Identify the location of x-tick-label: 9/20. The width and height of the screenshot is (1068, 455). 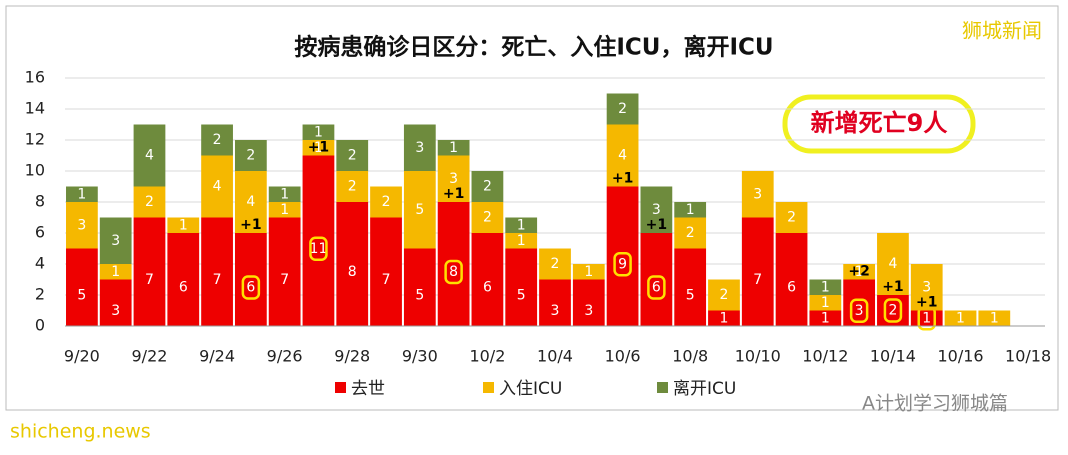
(82, 356).